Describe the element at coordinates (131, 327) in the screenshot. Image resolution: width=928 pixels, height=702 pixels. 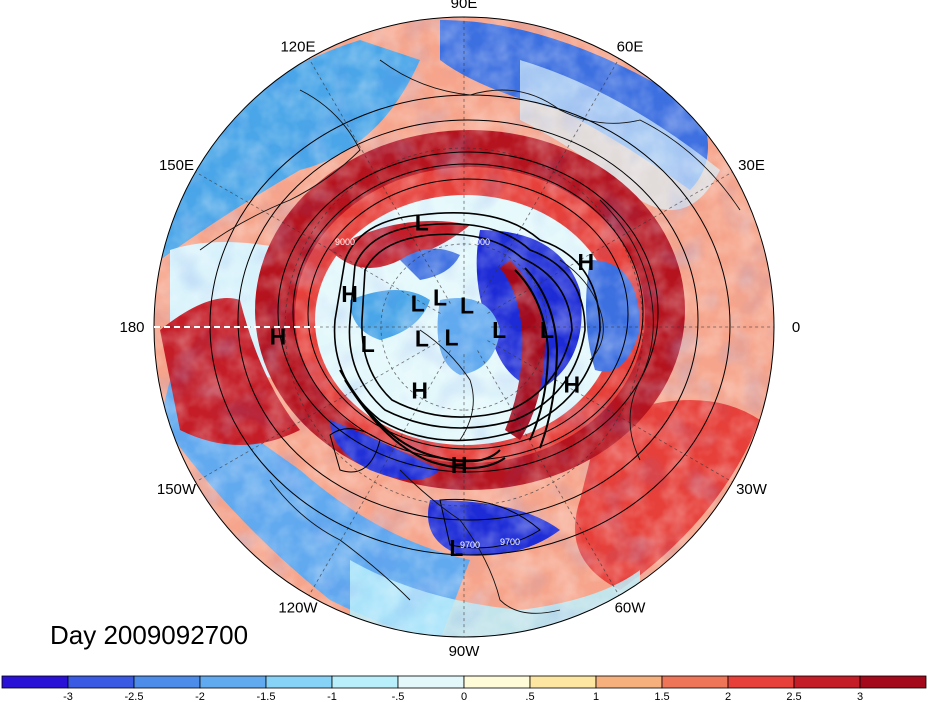
I see `longitude-label: 180` at that location.